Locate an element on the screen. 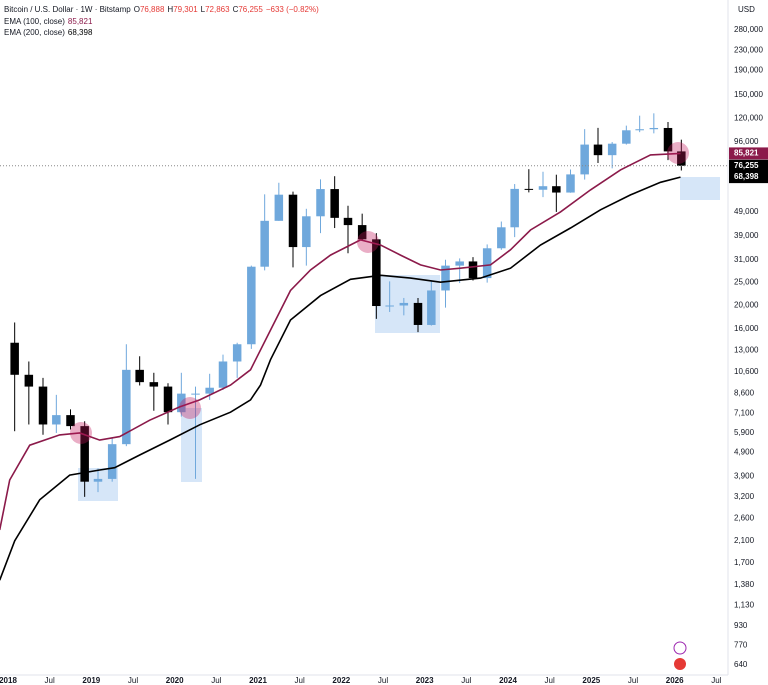 The width and height of the screenshot is (768, 685). y-tick-label: 96,000 is located at coordinates (746, 141).